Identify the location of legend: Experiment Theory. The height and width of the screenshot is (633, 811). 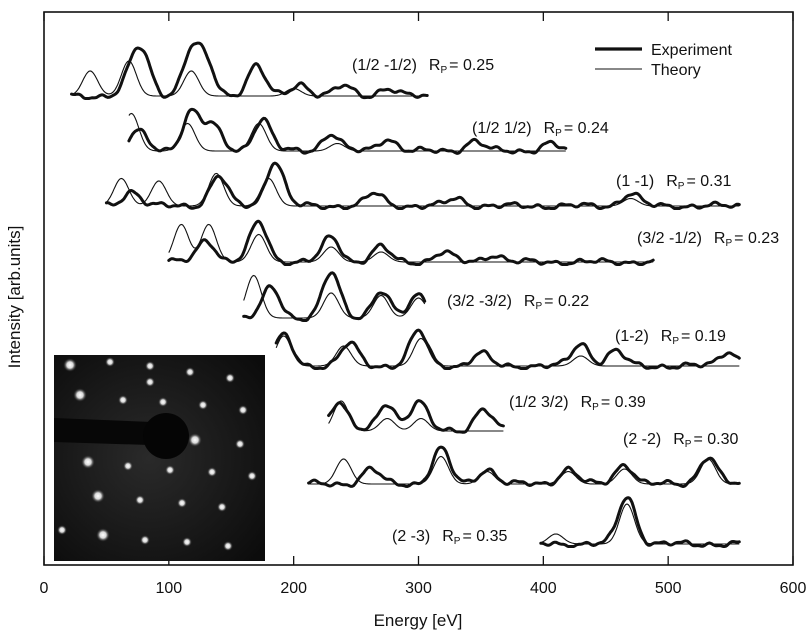
(663, 60).